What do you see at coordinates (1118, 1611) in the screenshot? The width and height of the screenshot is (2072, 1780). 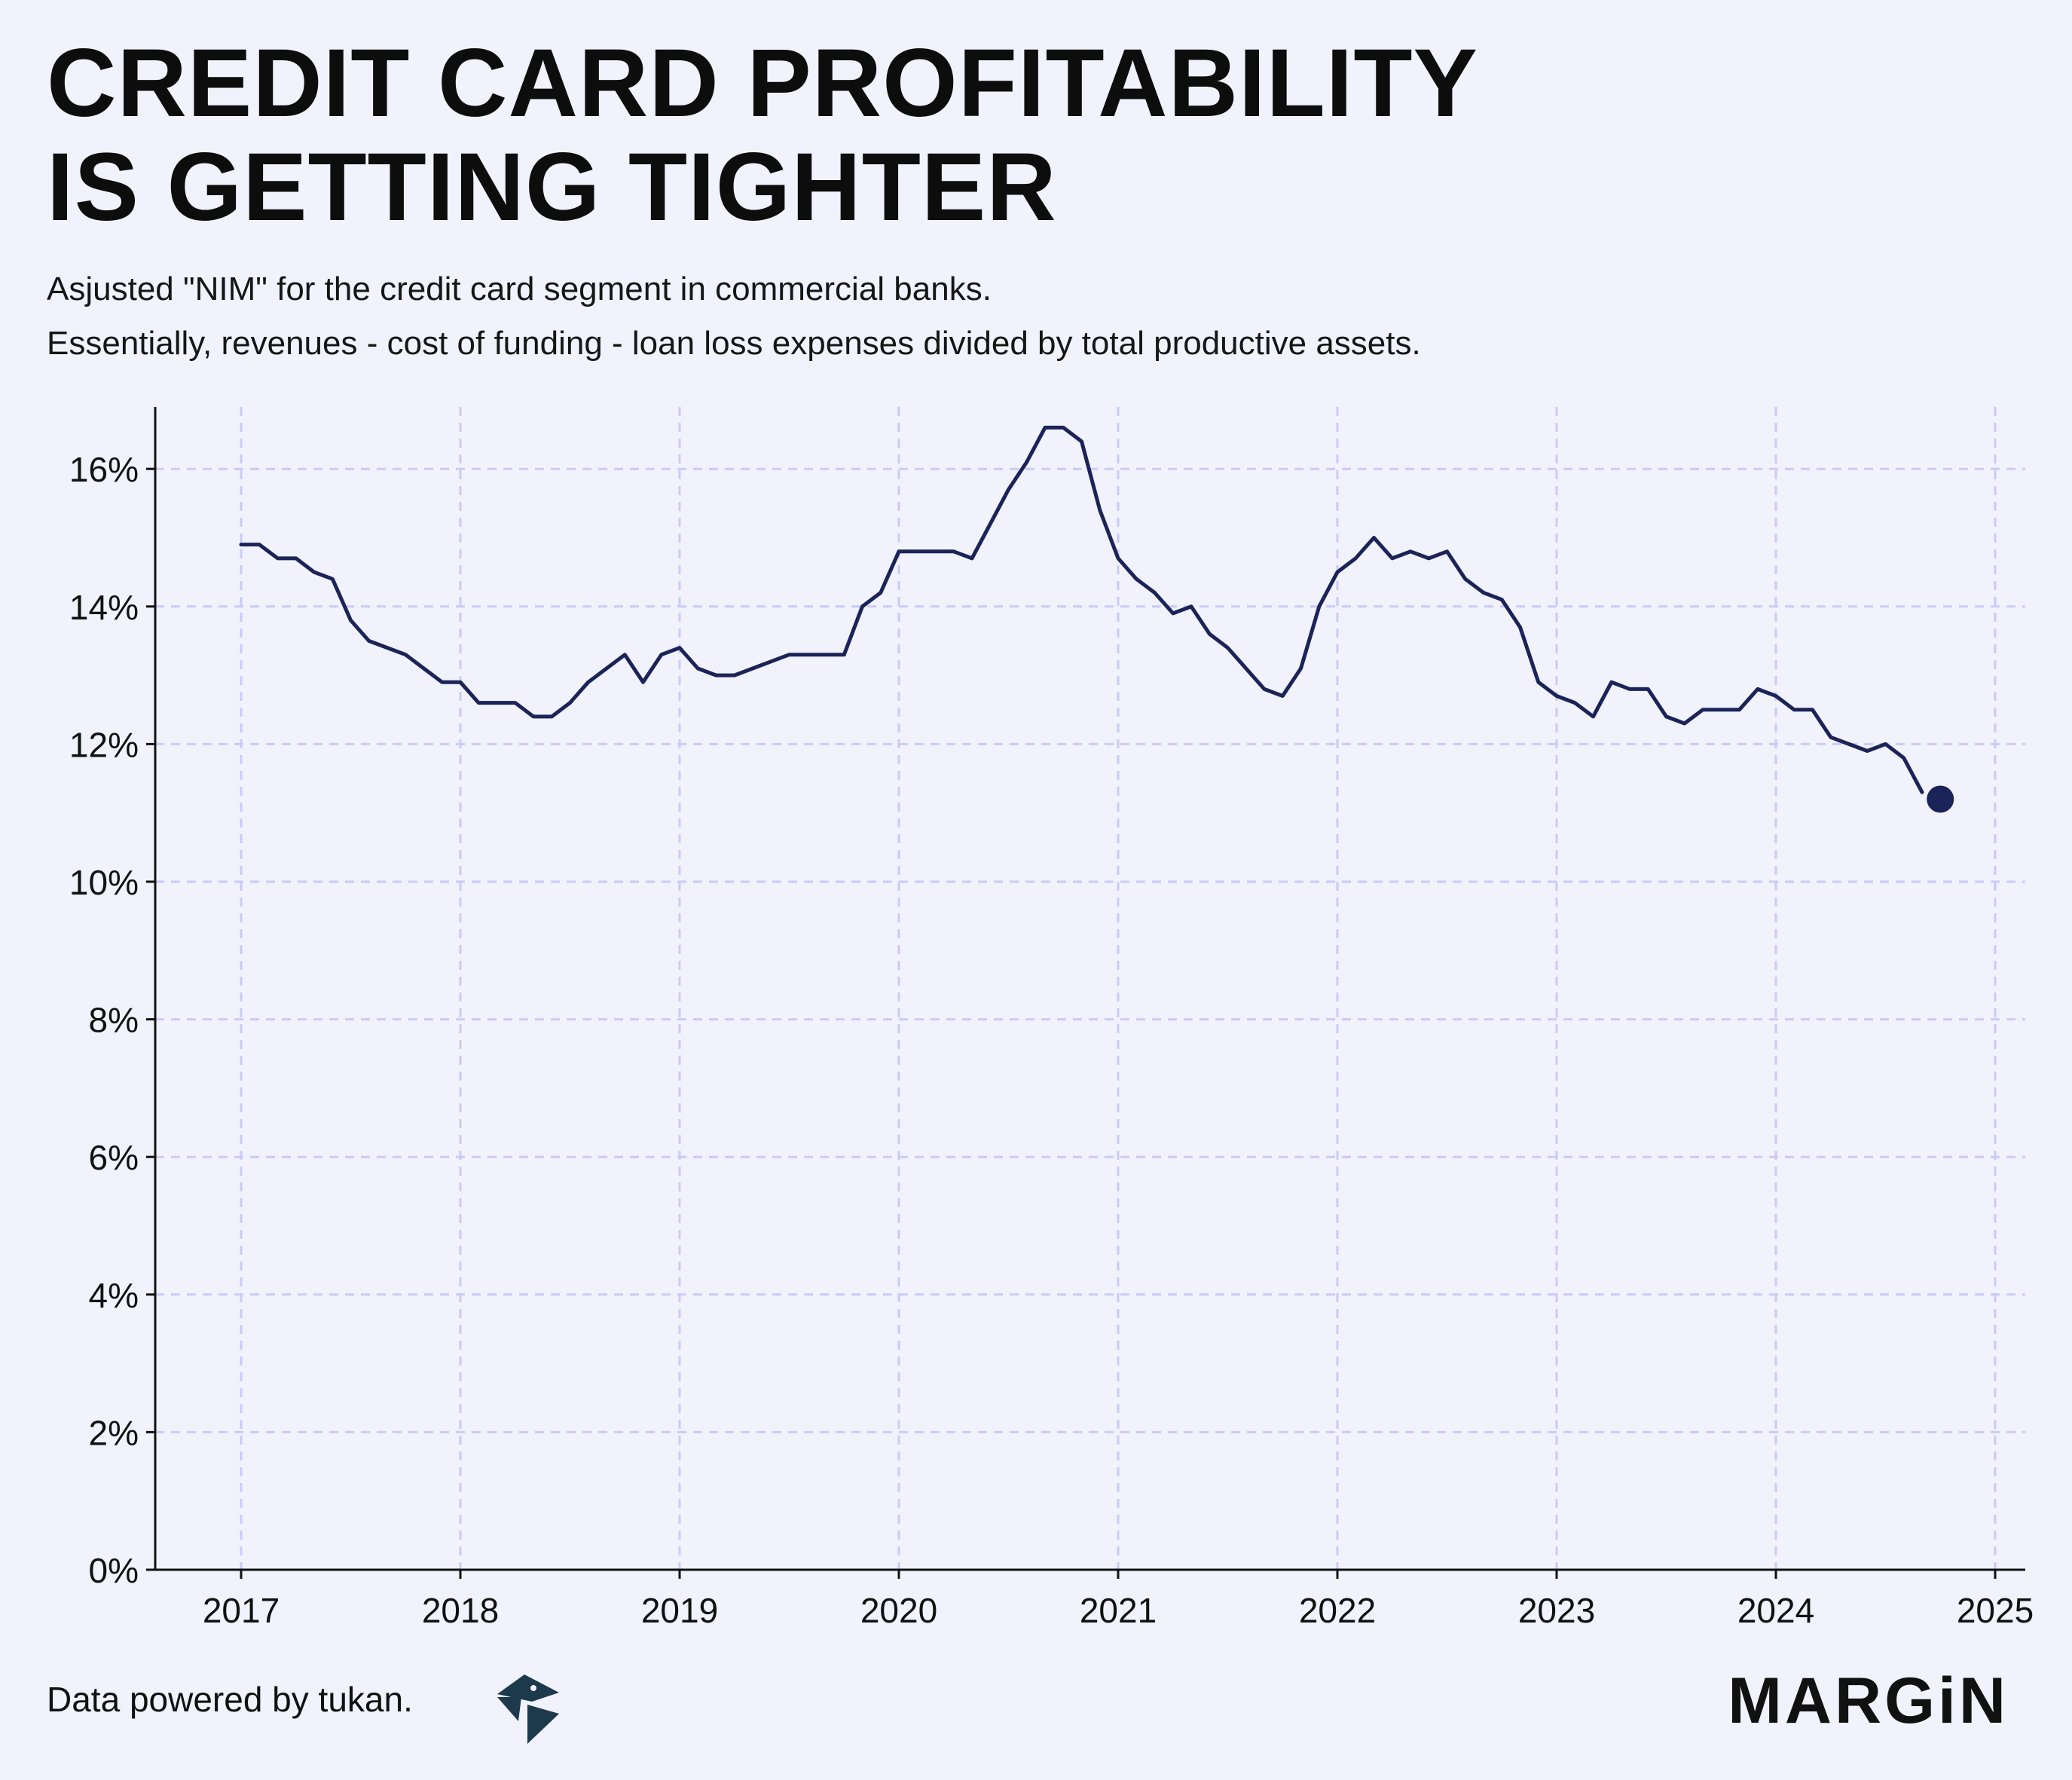 I see `x-tick-label: 2021` at bounding box center [1118, 1611].